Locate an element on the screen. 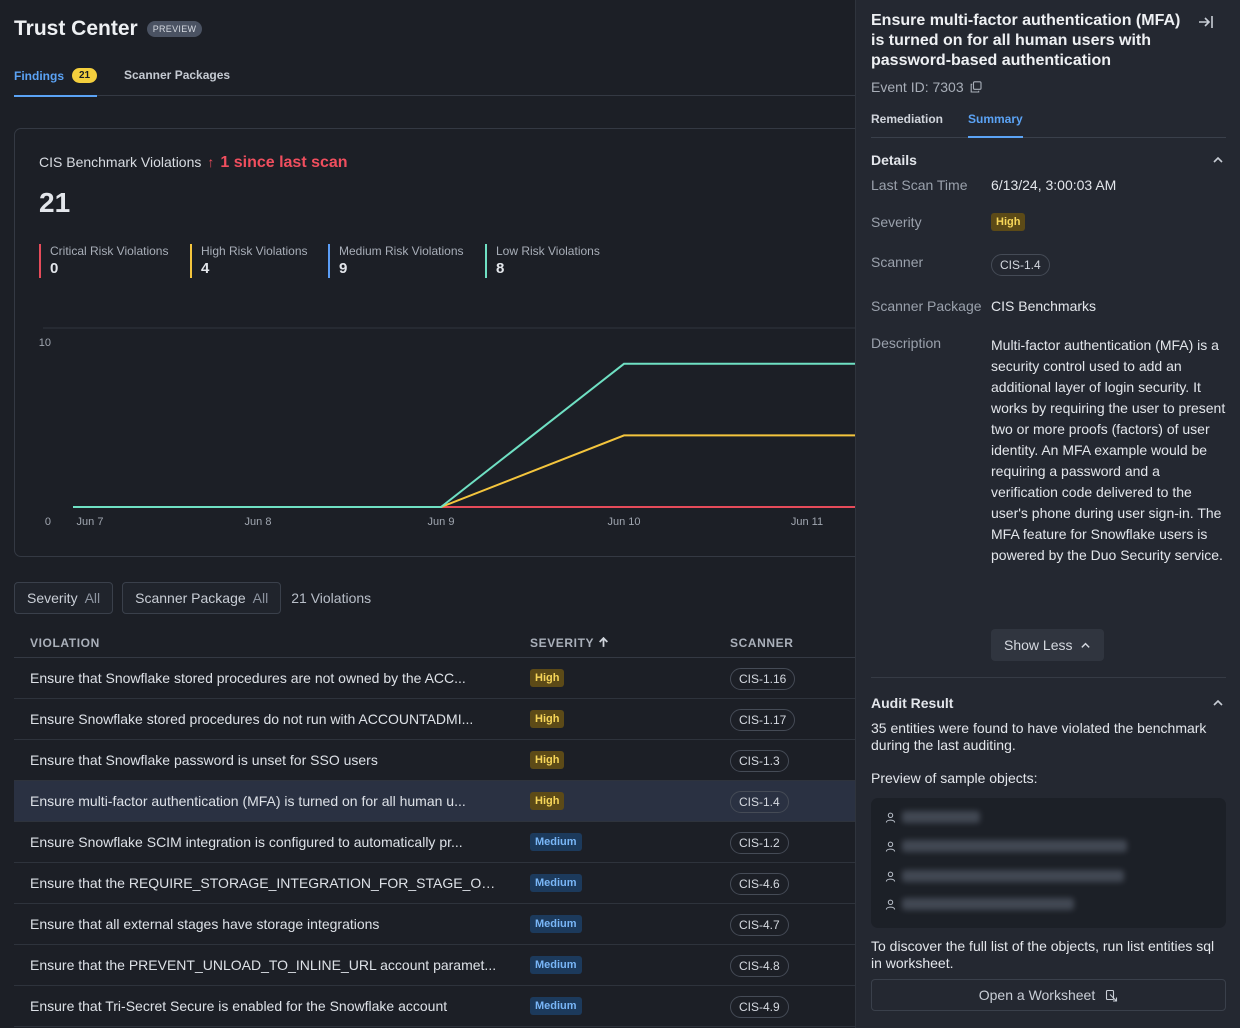 The height and width of the screenshot is (1028, 1240). scanner-badge: CIS-4.9 is located at coordinates (759, 1007).